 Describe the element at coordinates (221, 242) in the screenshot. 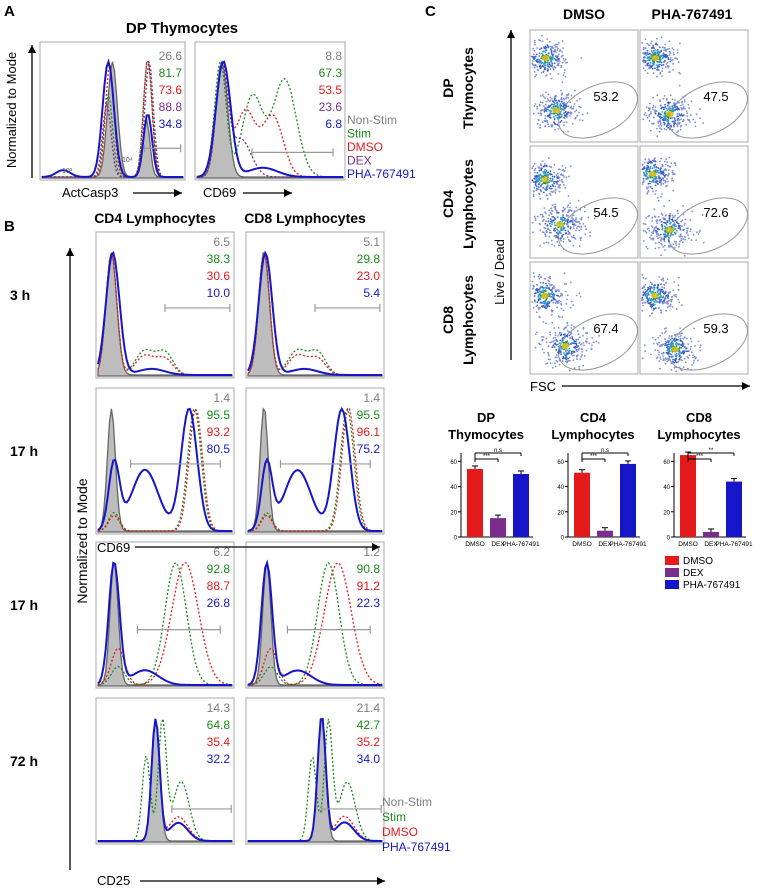

I see `panel-b-0-cd4-value: 6.5` at that location.